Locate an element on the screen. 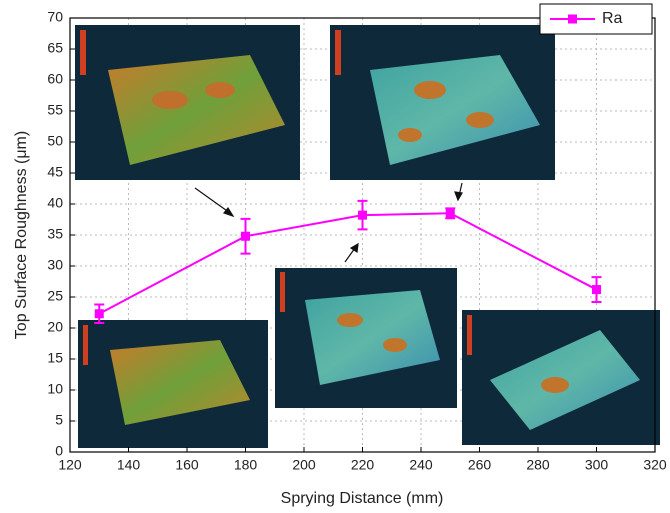 The image size is (670, 513). y-tick-label: 45 is located at coordinates (55, 172).